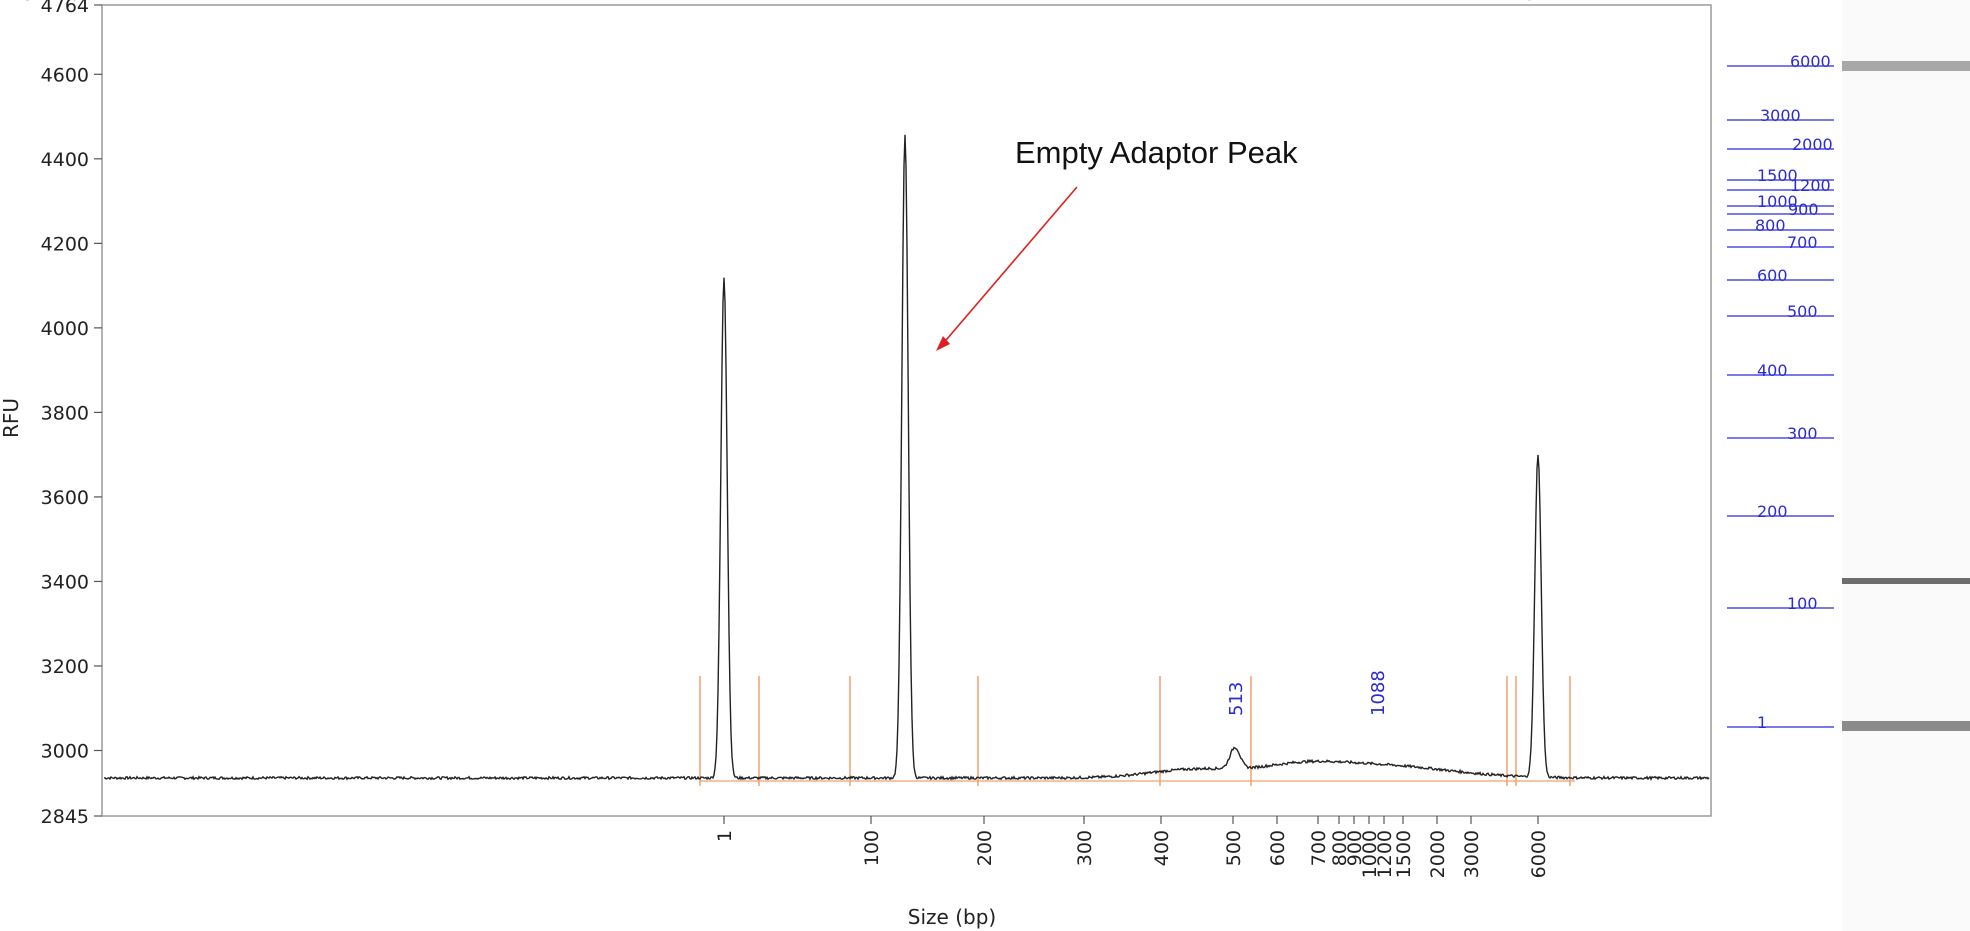 This screenshot has width=1970, height=931. Describe the element at coordinates (952, 917) in the screenshot. I see `x-axis-title: Size (bp)` at that location.